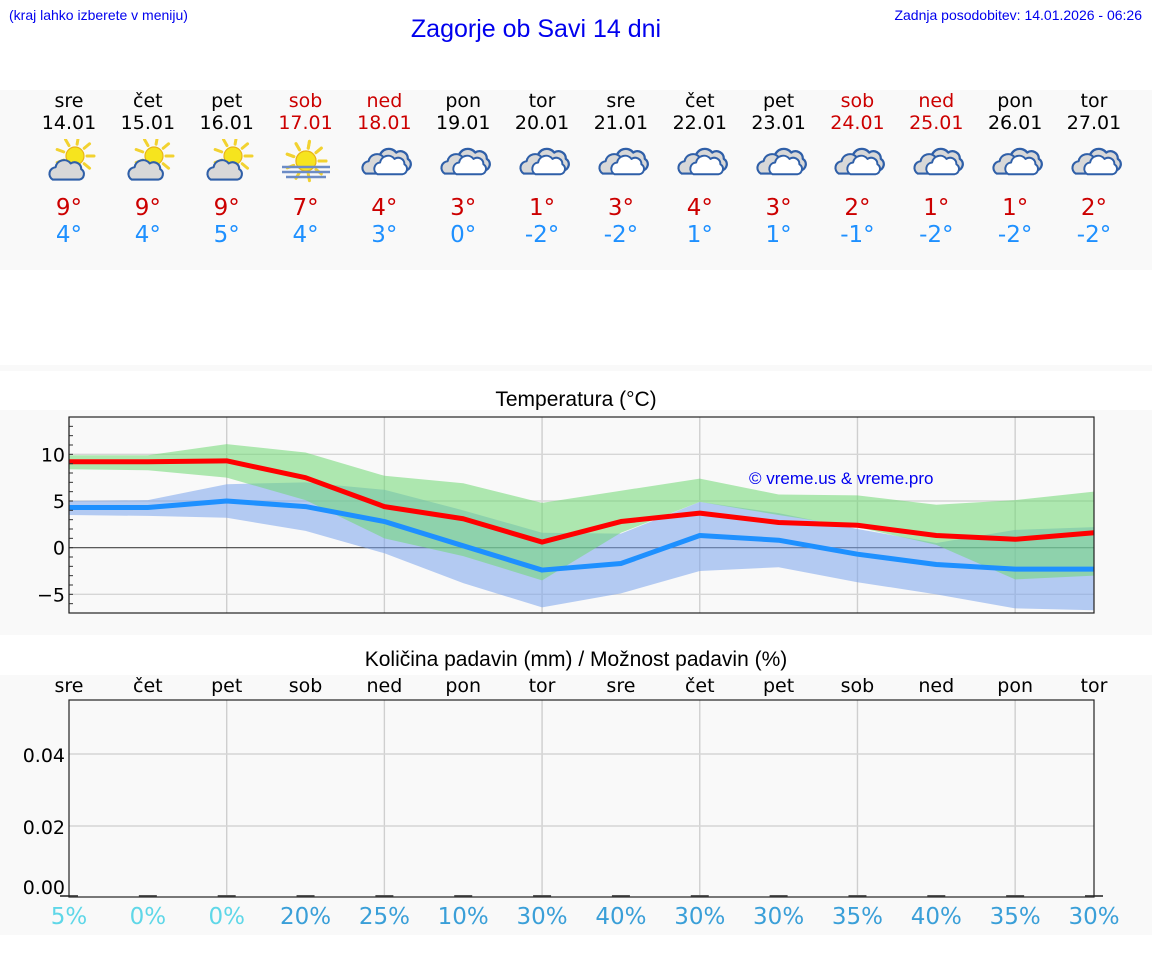 The image size is (1152, 975). I want to click on min-temp: 3°, so click(384, 235).